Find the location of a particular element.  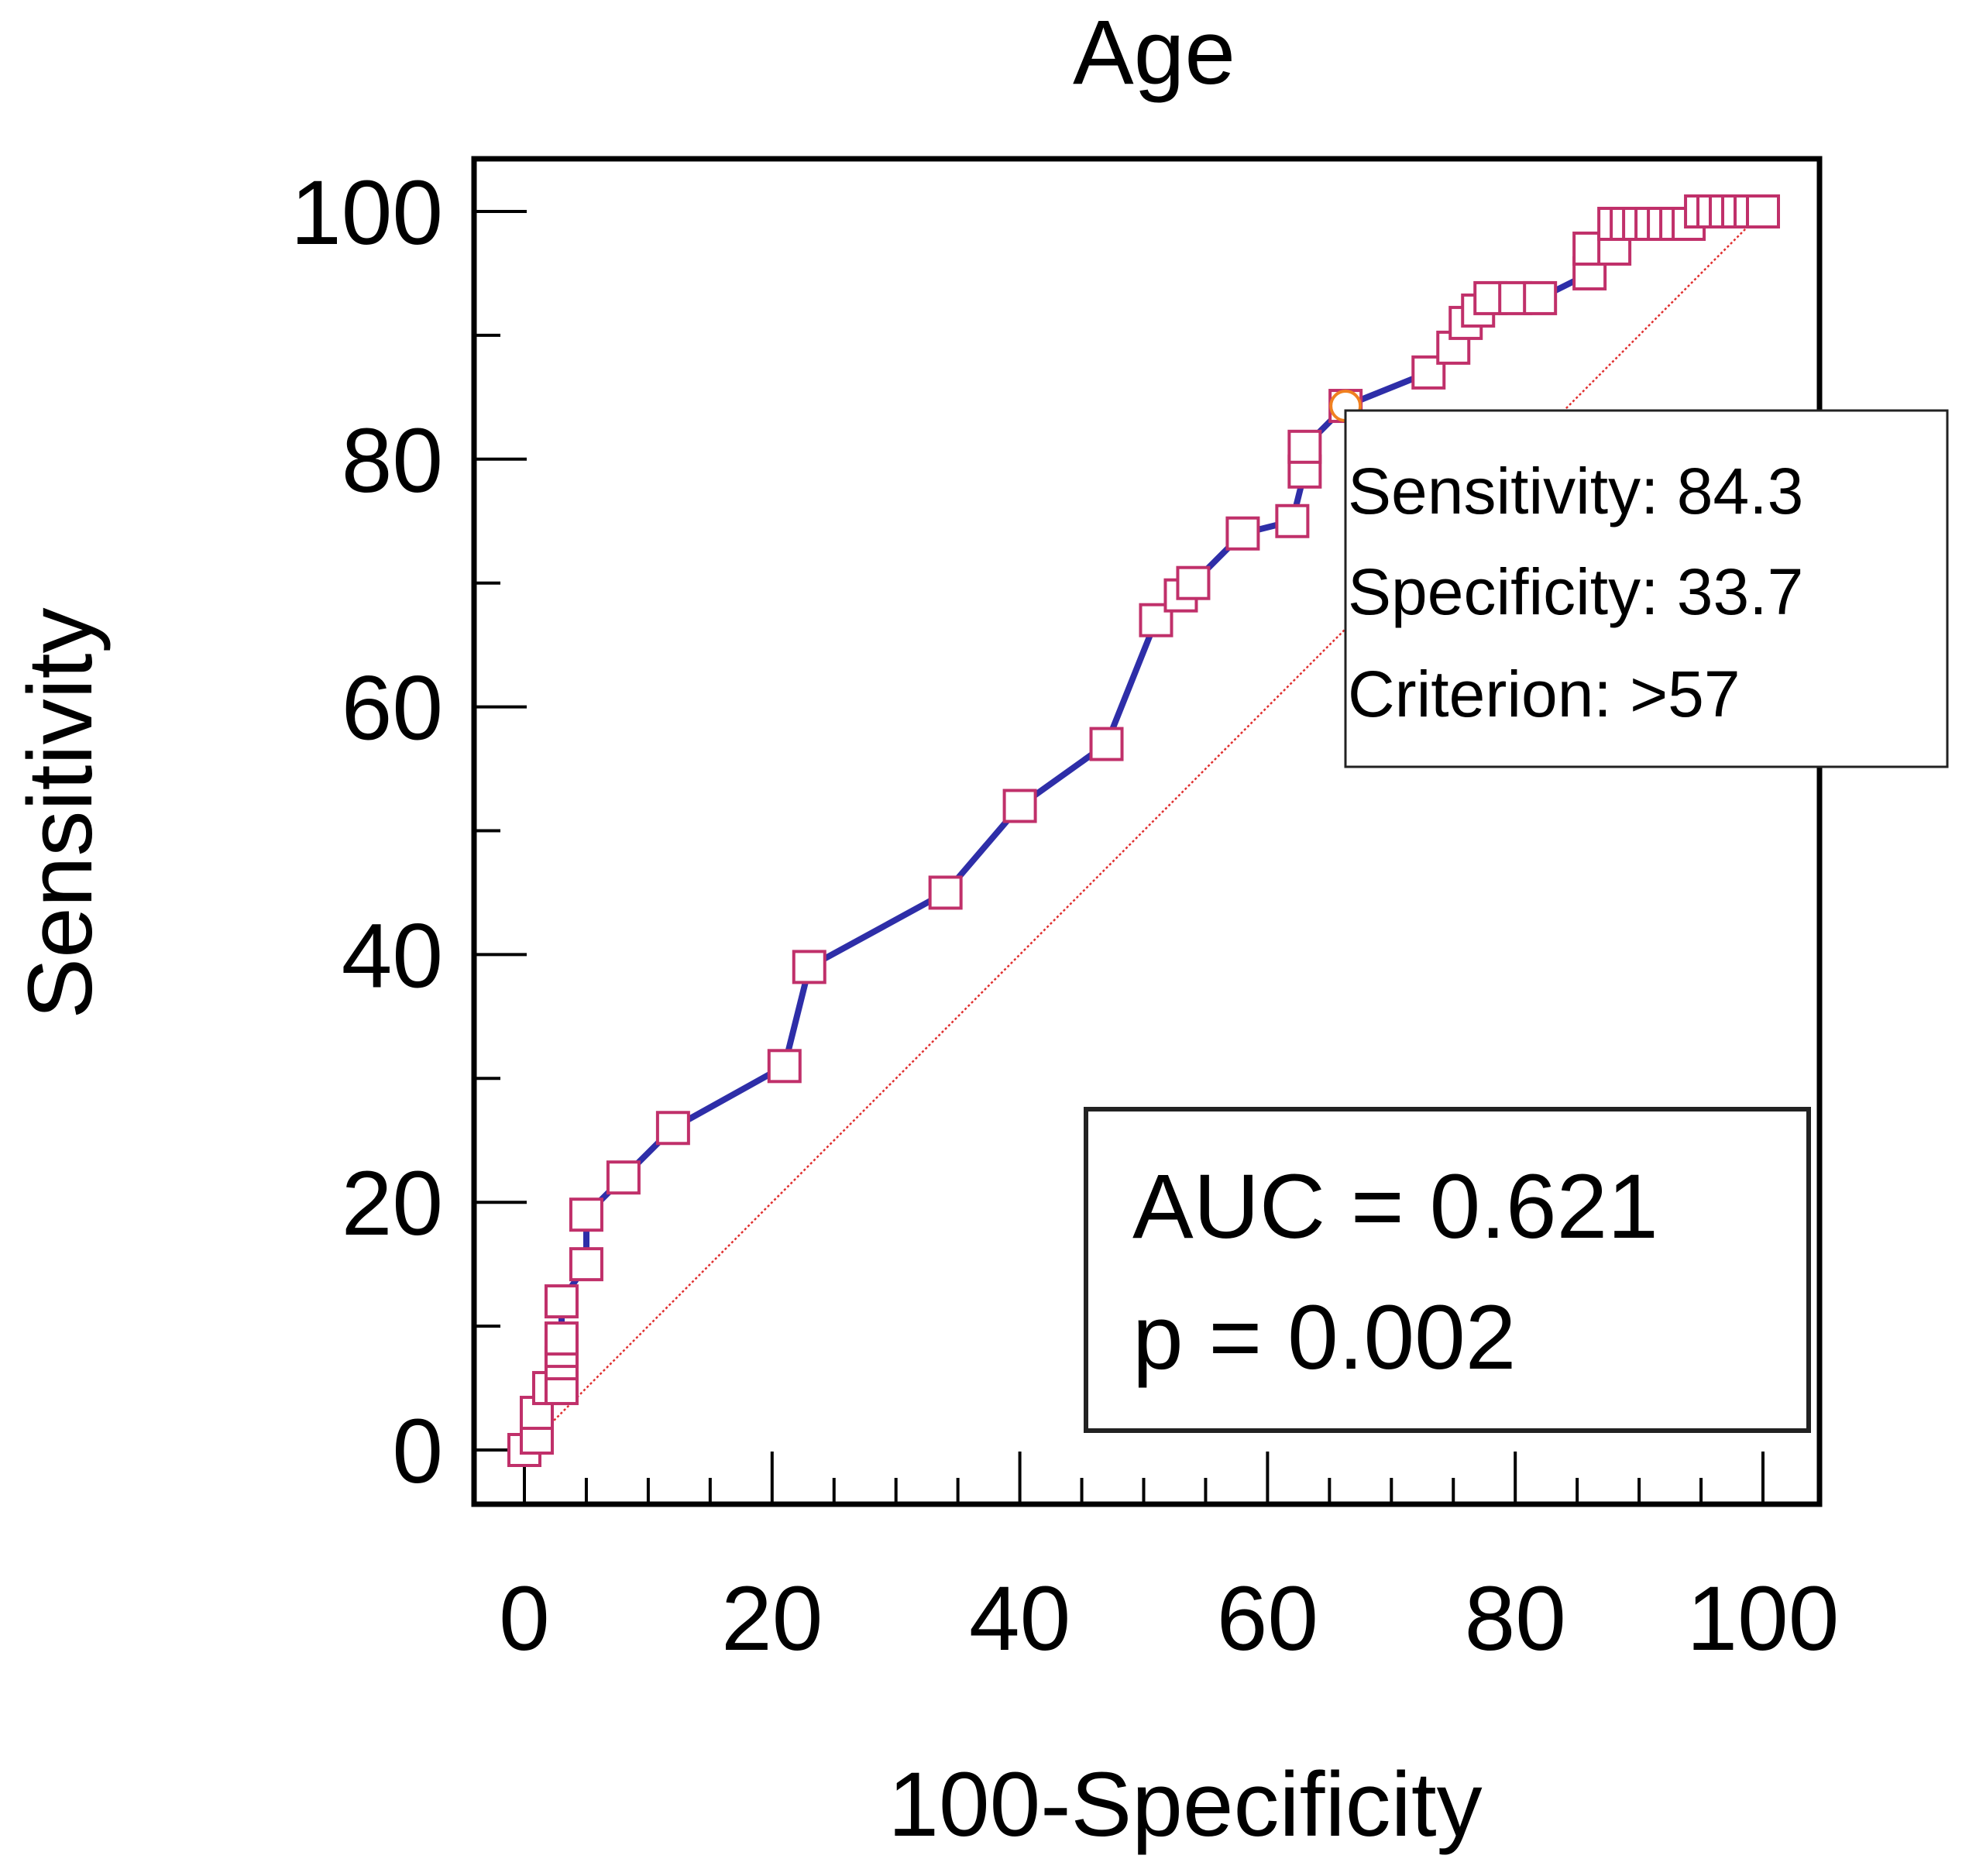

y-tick-label-40: 40 is located at coordinates (392, 956).